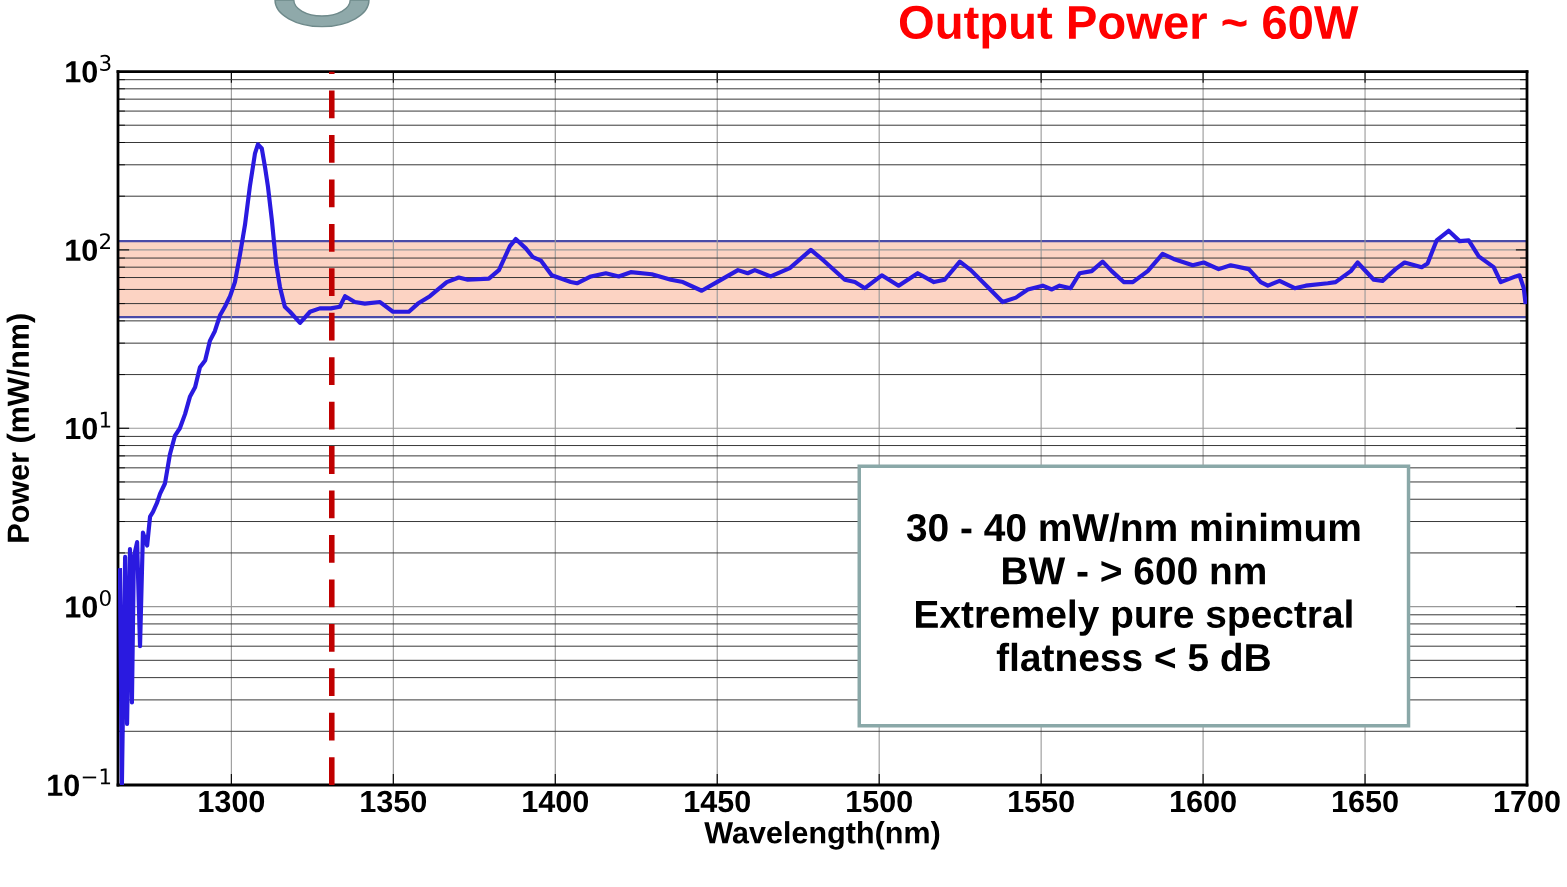  Describe the element at coordinates (21, 428) in the screenshot. I see `y-axis-title: Power (mW/nm)` at that location.